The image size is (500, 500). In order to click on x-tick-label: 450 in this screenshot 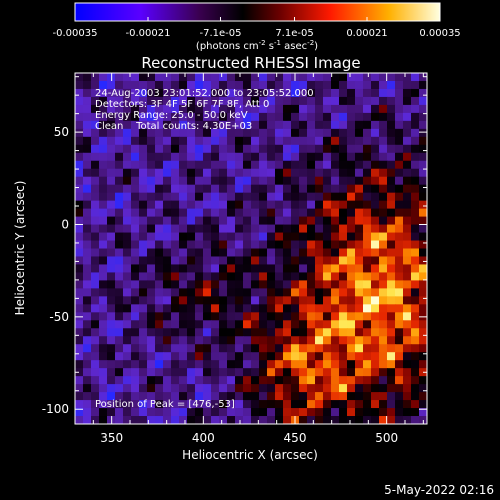, I will do `click(295, 438)`.